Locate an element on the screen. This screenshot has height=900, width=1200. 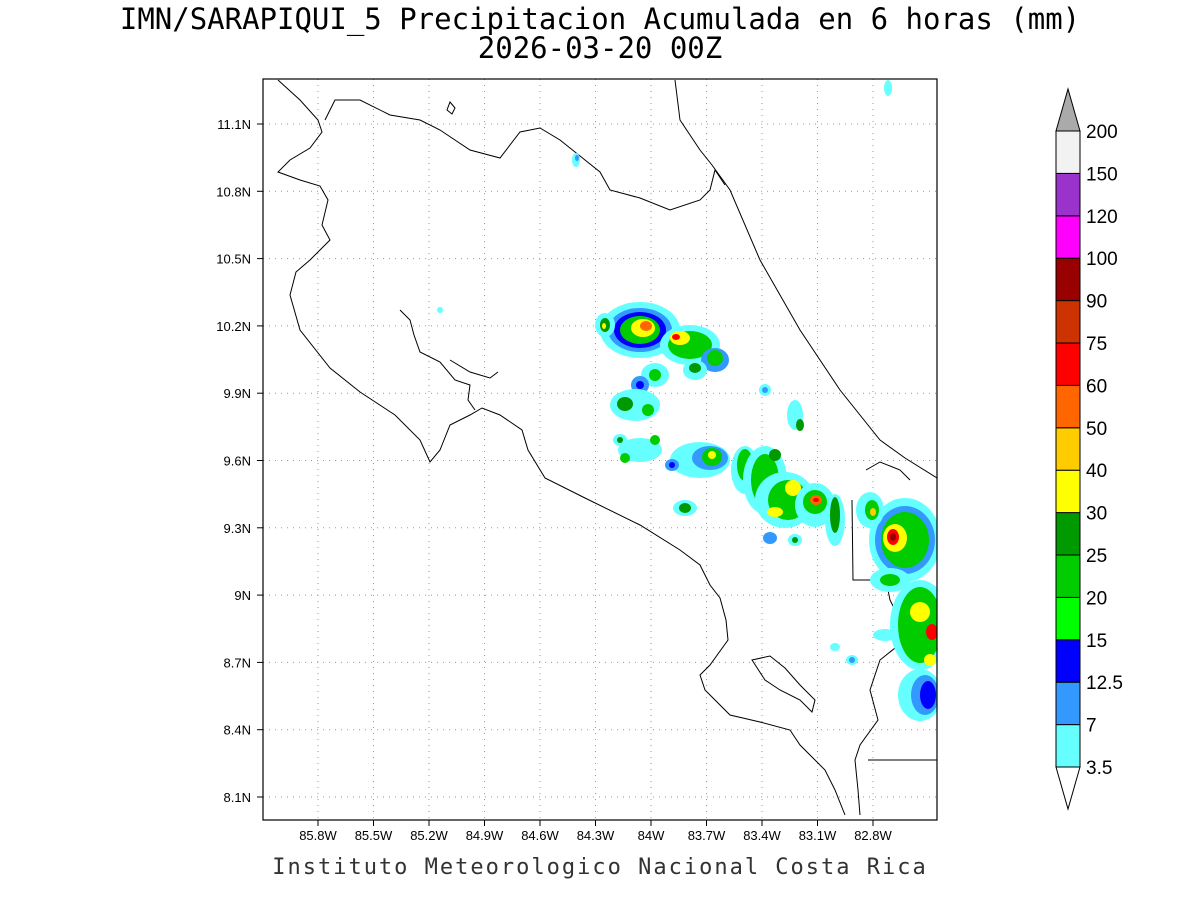
colorbar-label: 15 is located at coordinates (1096, 641).